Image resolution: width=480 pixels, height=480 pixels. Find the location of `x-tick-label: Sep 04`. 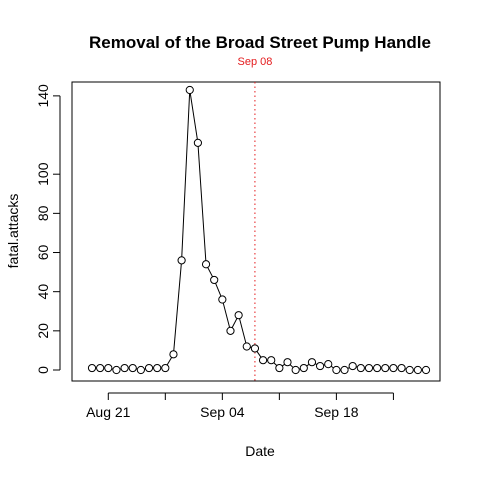

x-tick-label: Sep 04 is located at coordinates (222, 412).